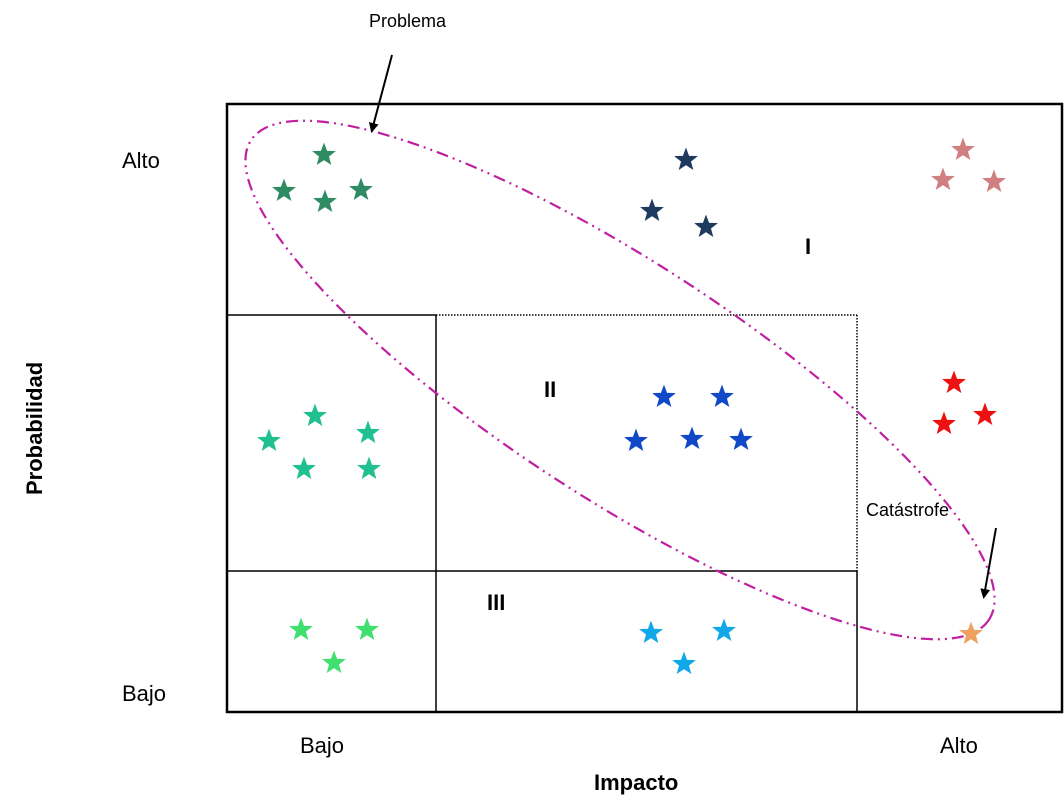 The height and width of the screenshot is (801, 1064). What do you see at coordinates (988, 563) in the screenshot?
I see `catastrophe-callout-arrow` at bounding box center [988, 563].